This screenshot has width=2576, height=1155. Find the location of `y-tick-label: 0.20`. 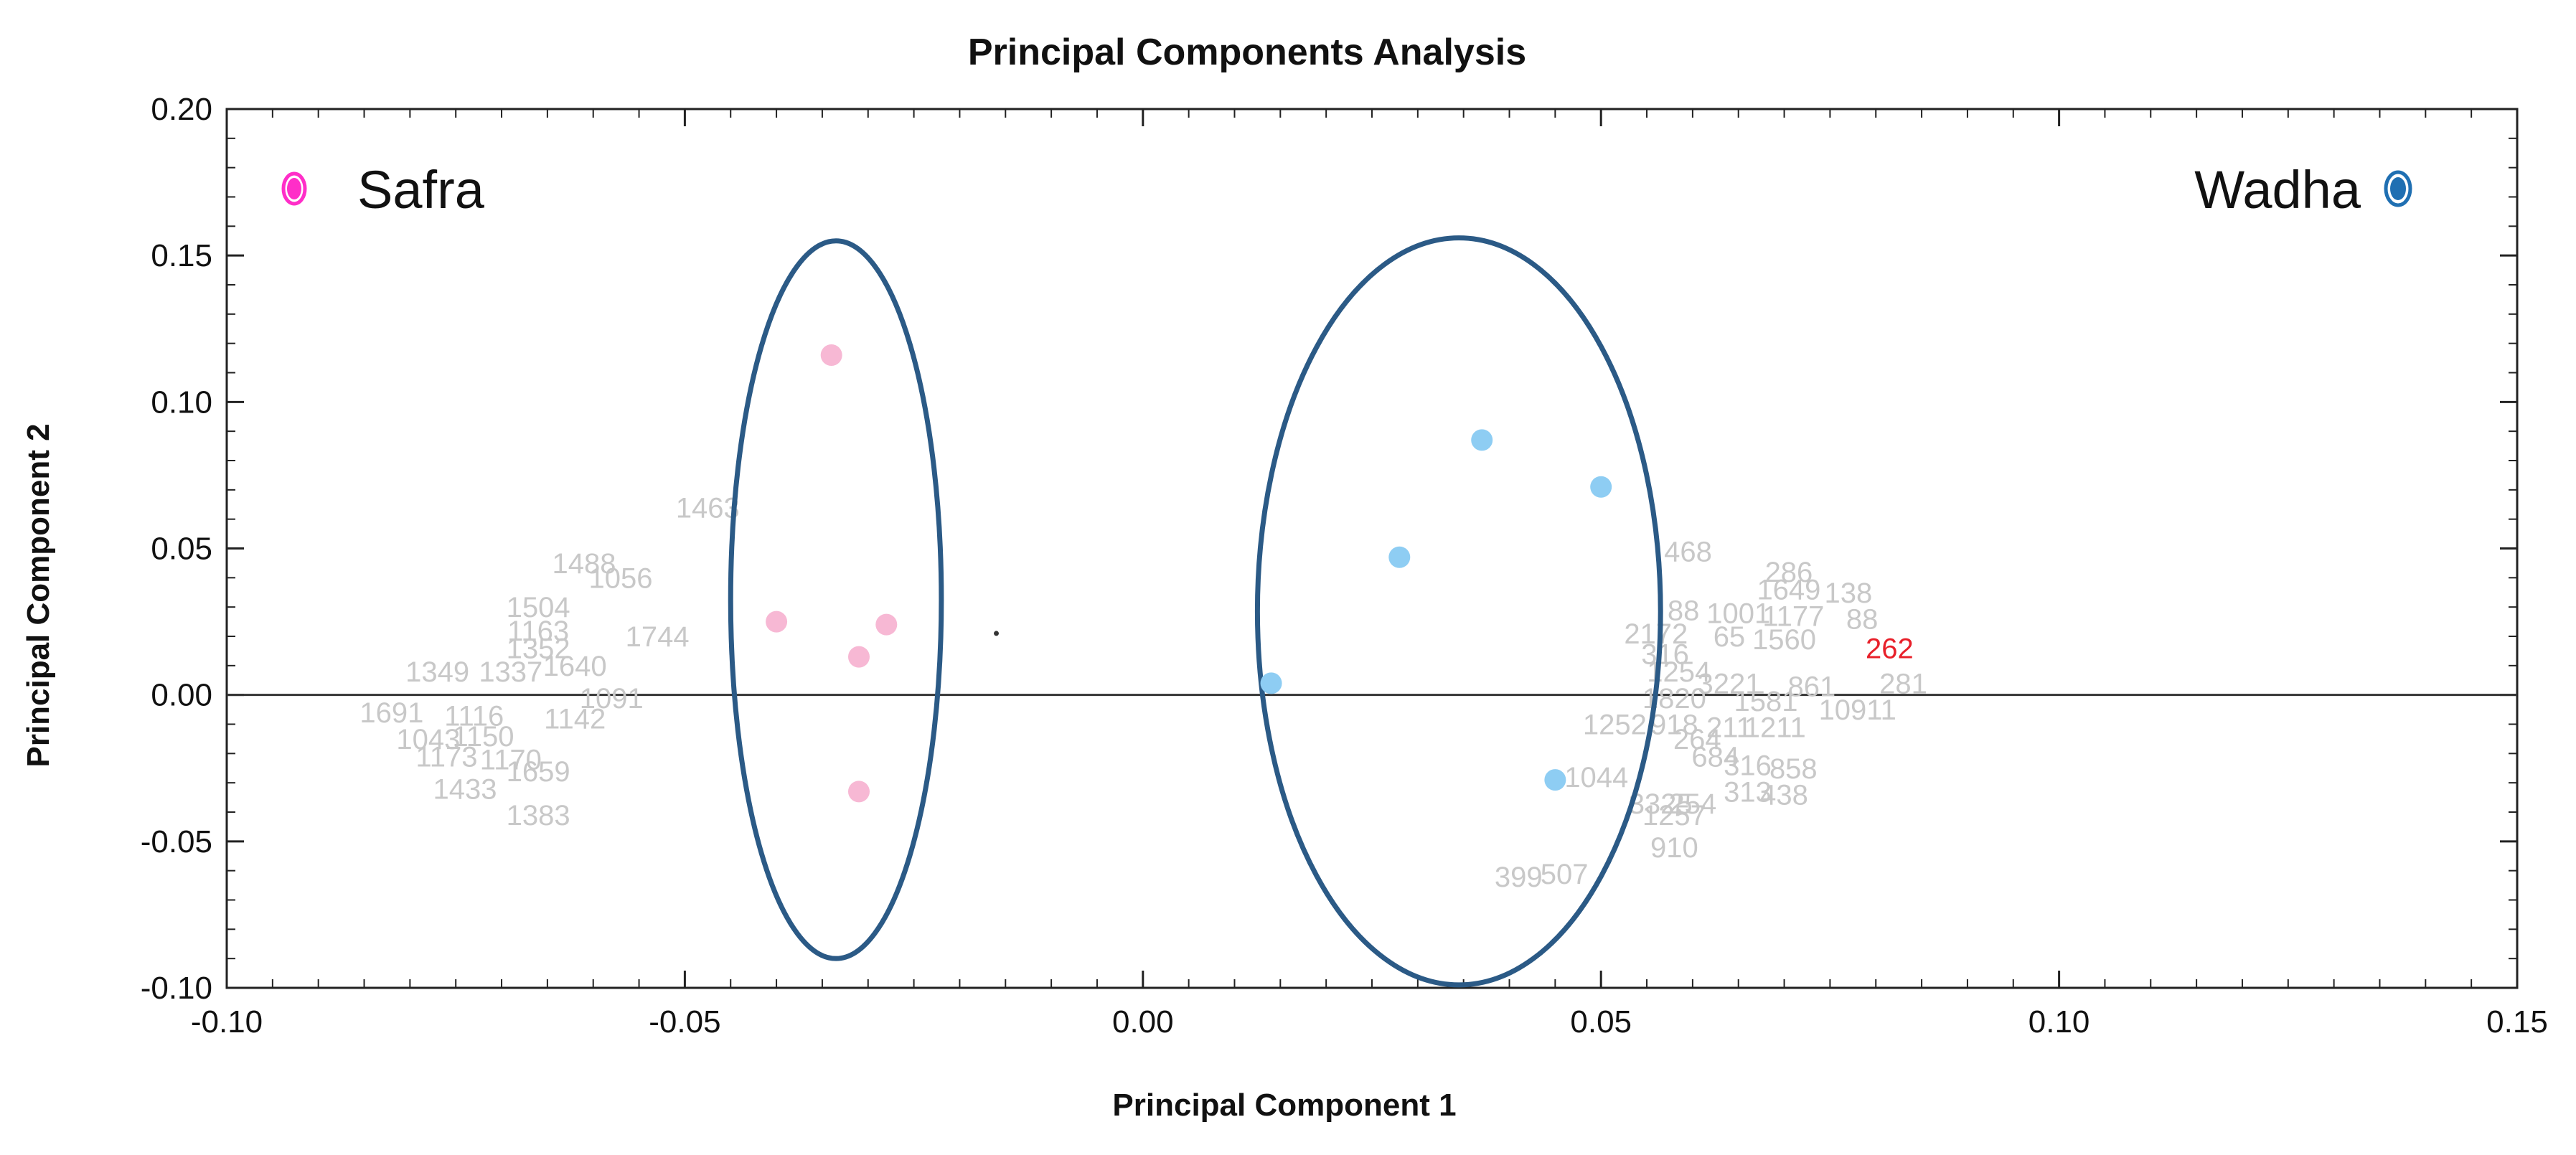

y-tick-label: 0.20 is located at coordinates (181, 110).